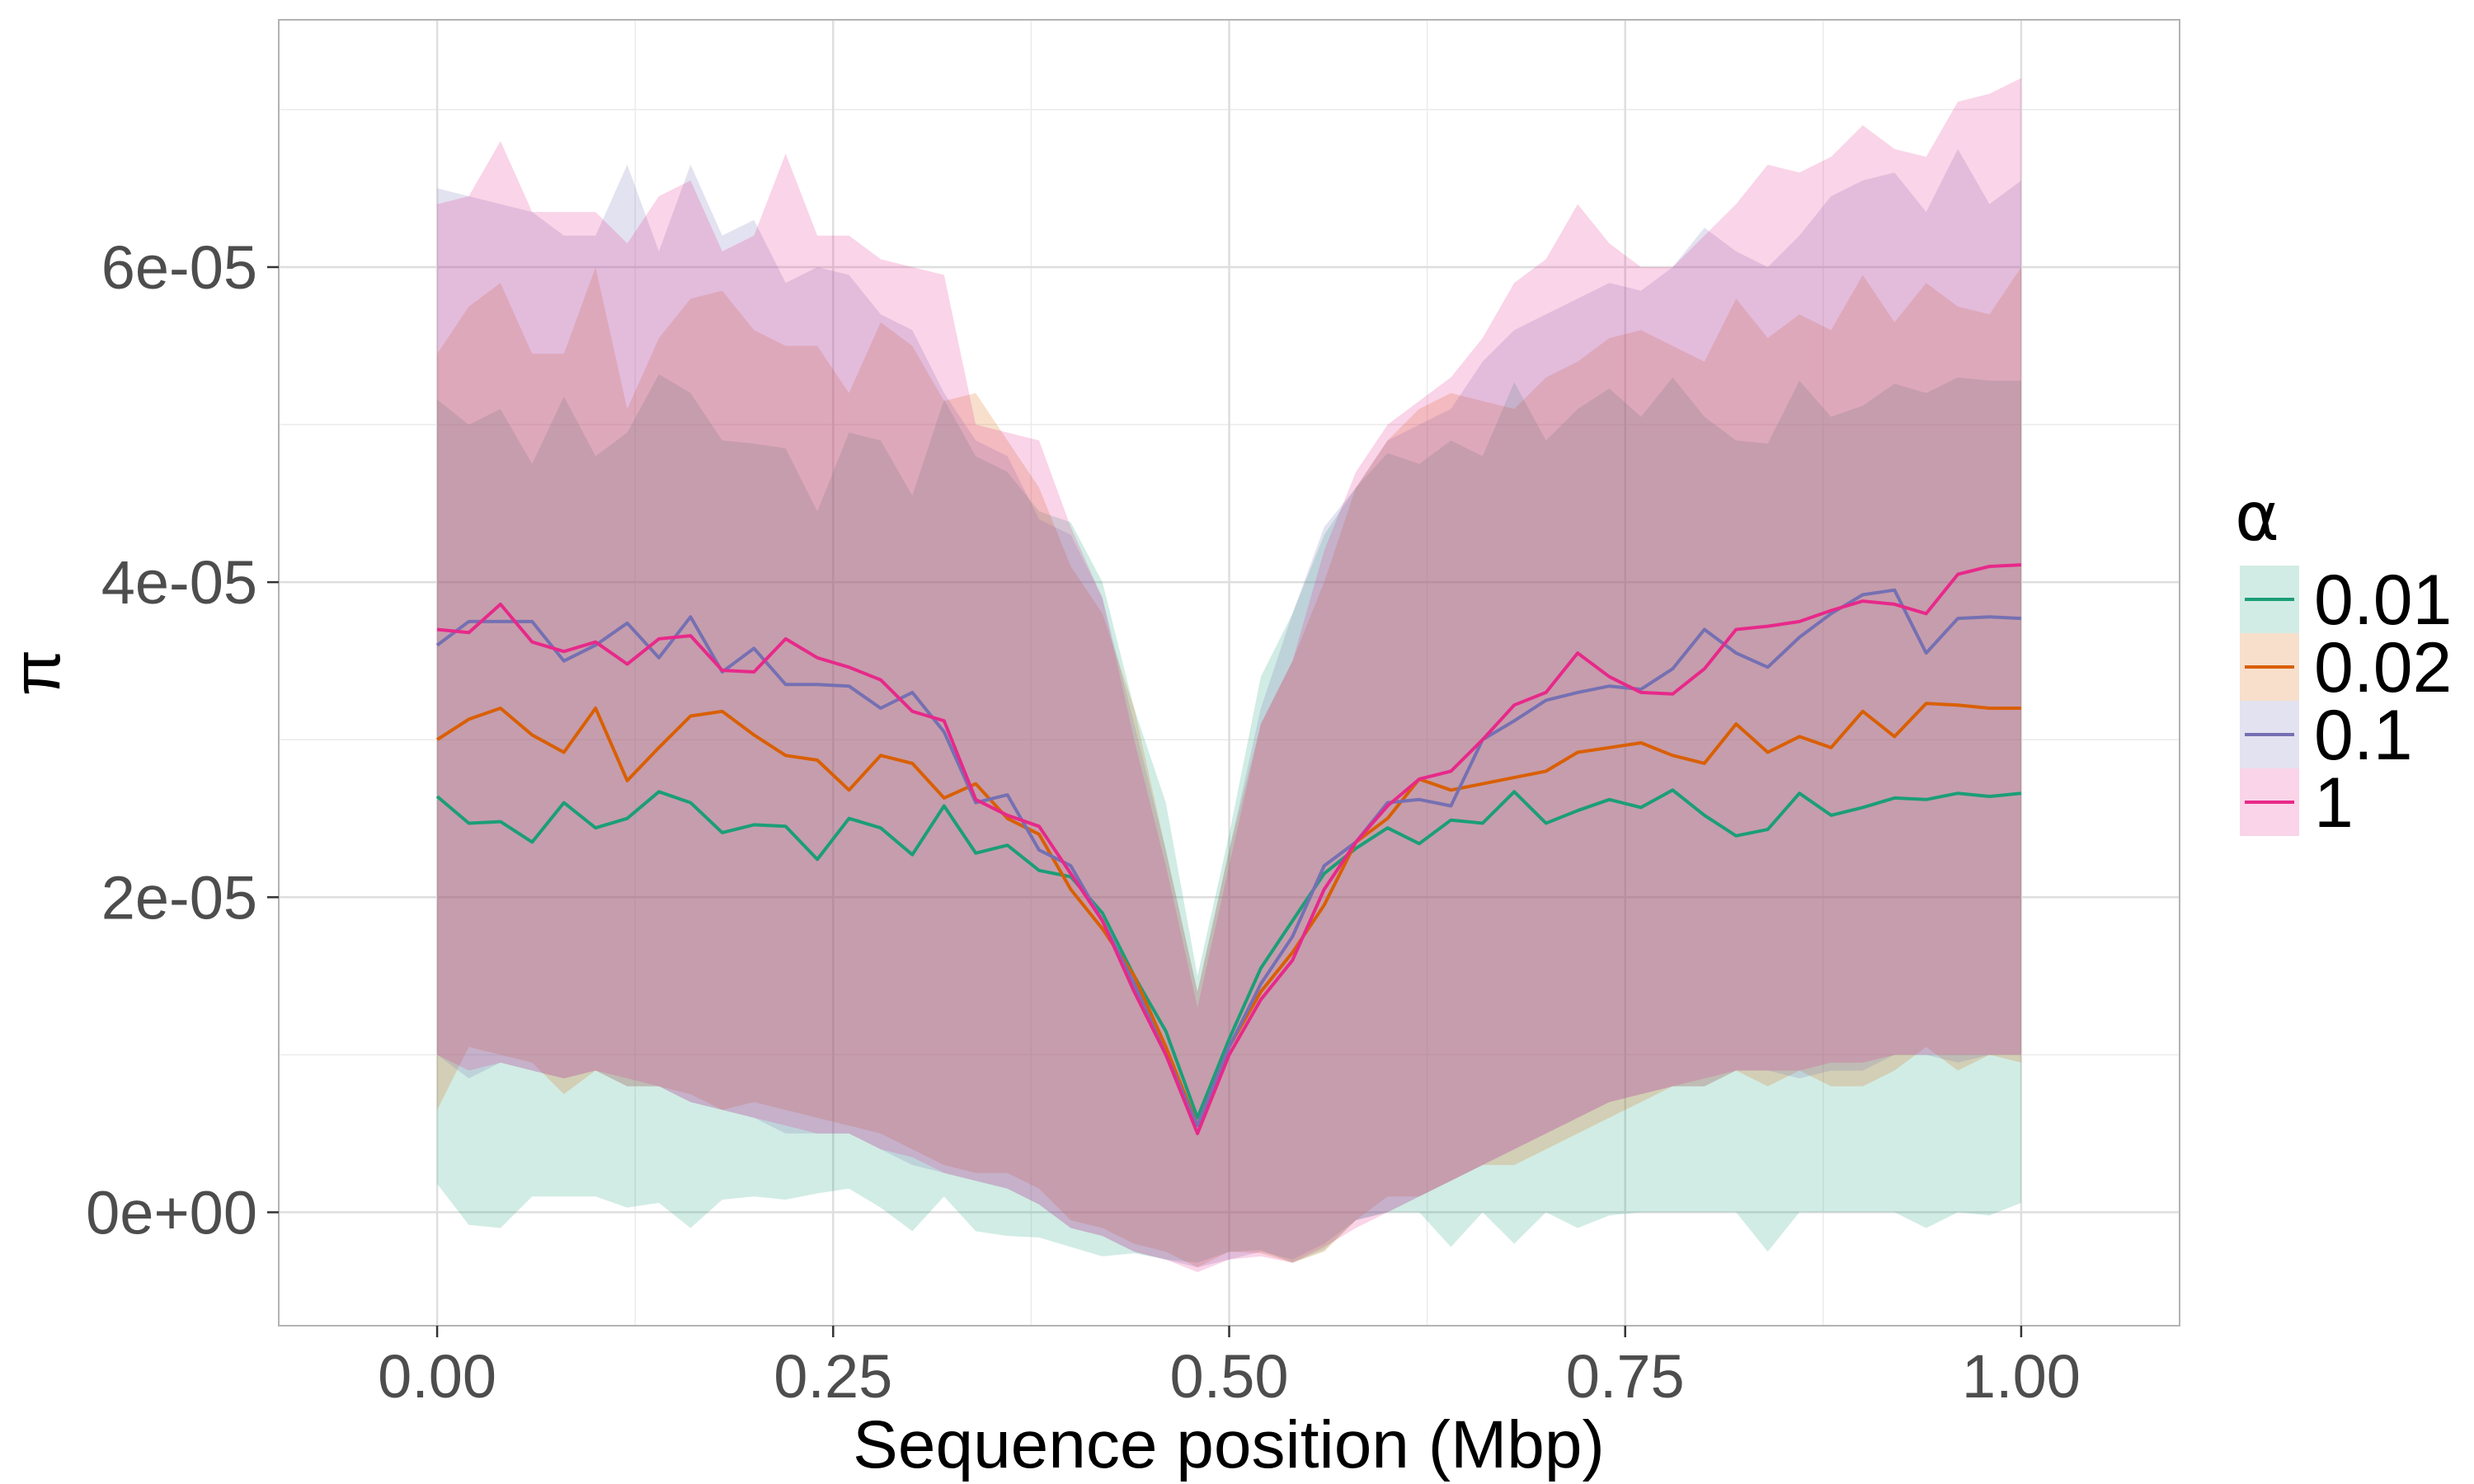  What do you see at coordinates (179, 897) in the screenshot?
I see `y-tick-label: 2e-05` at bounding box center [179, 897].